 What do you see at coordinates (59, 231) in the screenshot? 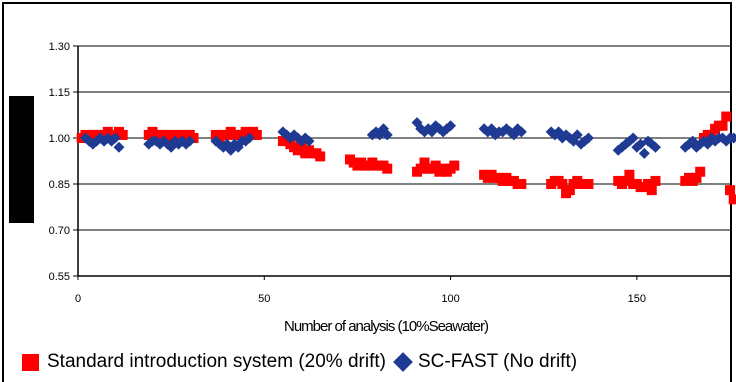
I see `y-tick-label: 0.70` at bounding box center [59, 231].